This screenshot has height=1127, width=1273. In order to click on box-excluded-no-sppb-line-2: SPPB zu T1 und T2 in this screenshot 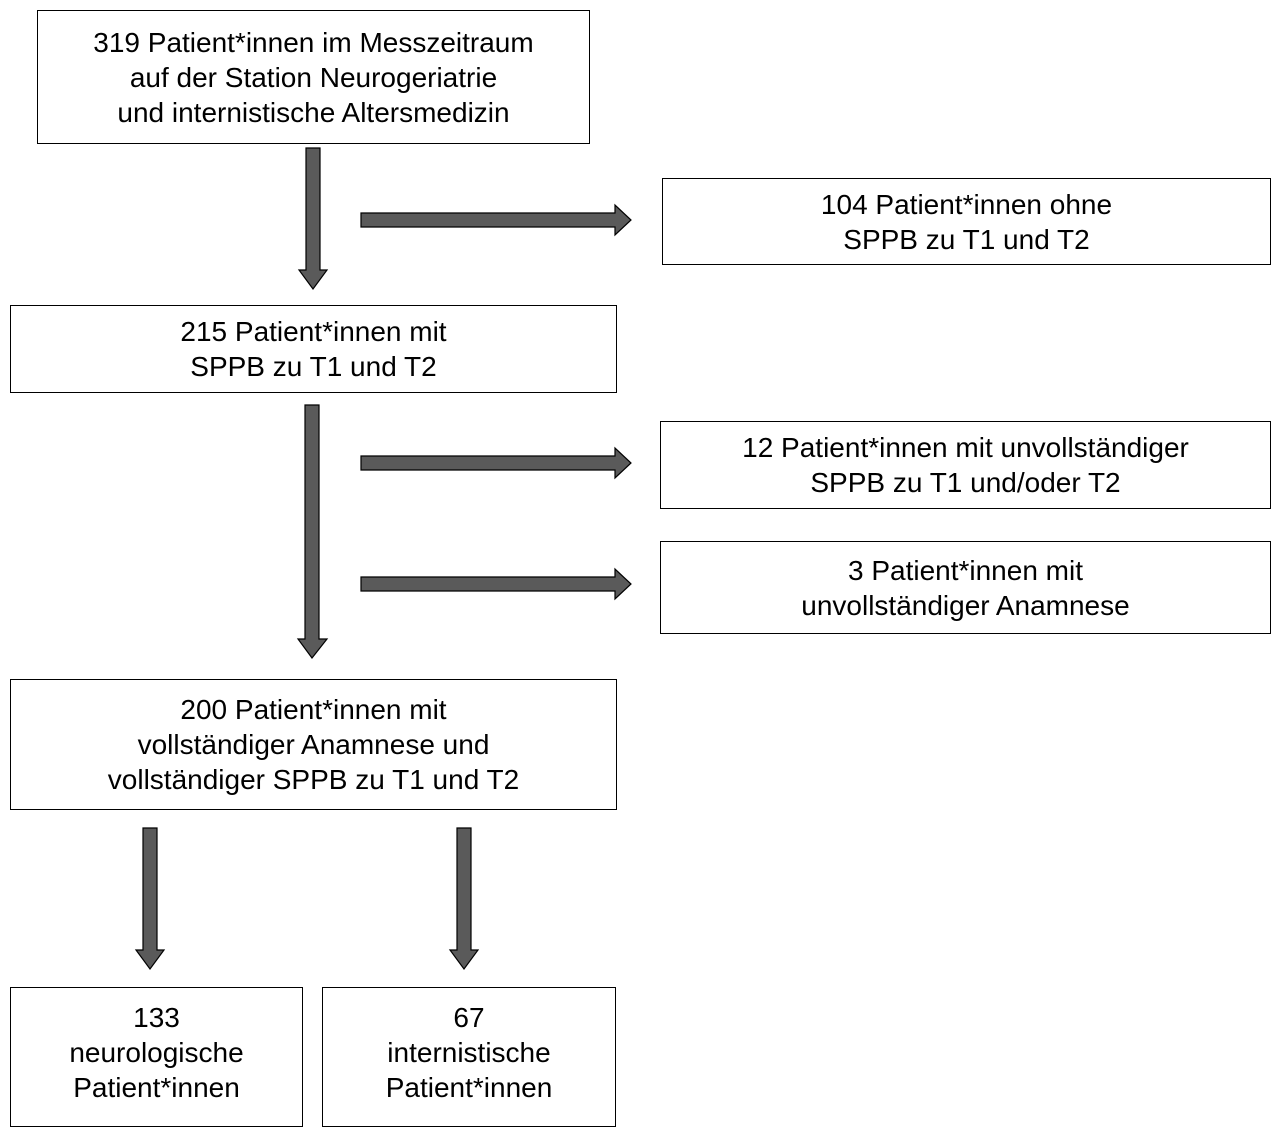, I will do `click(966, 239)`.